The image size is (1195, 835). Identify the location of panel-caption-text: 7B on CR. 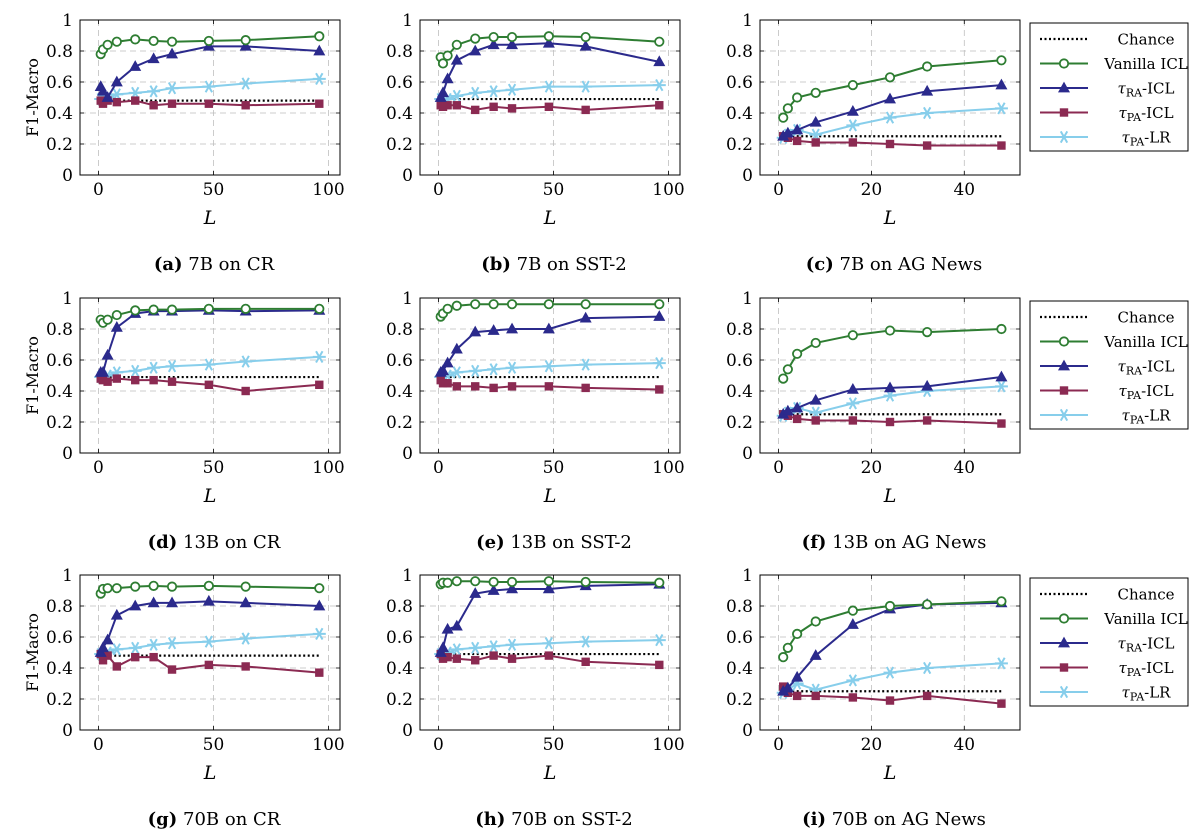
(229, 264).